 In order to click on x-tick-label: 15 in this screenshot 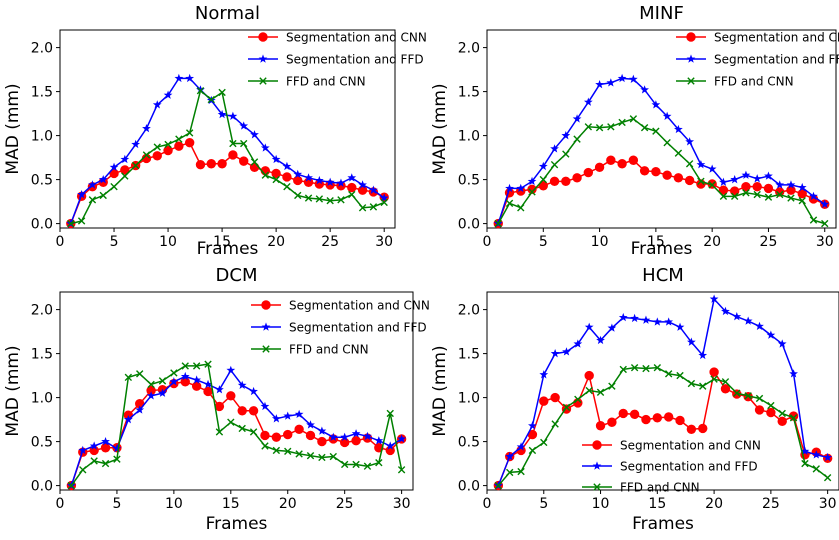, I will do `click(656, 242)`.